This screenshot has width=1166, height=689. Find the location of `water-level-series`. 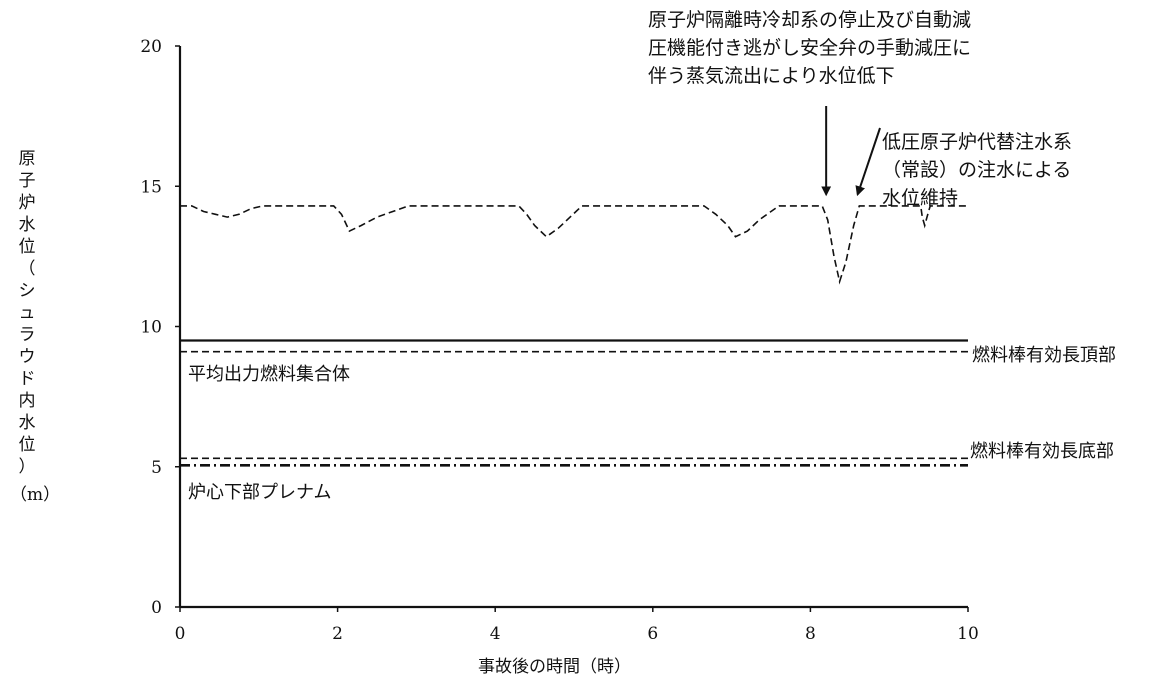

water-level-series is located at coordinates (574, 245).